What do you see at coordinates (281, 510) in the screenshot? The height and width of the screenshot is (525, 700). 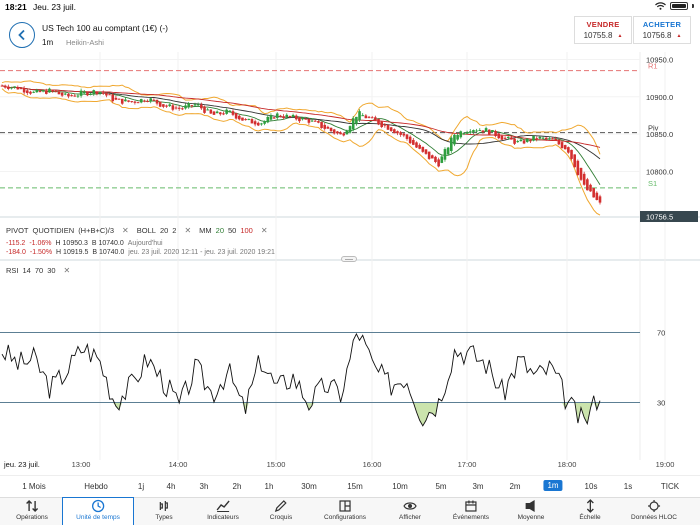 I see `toolbar-croquis: Croquis` at bounding box center [281, 510].